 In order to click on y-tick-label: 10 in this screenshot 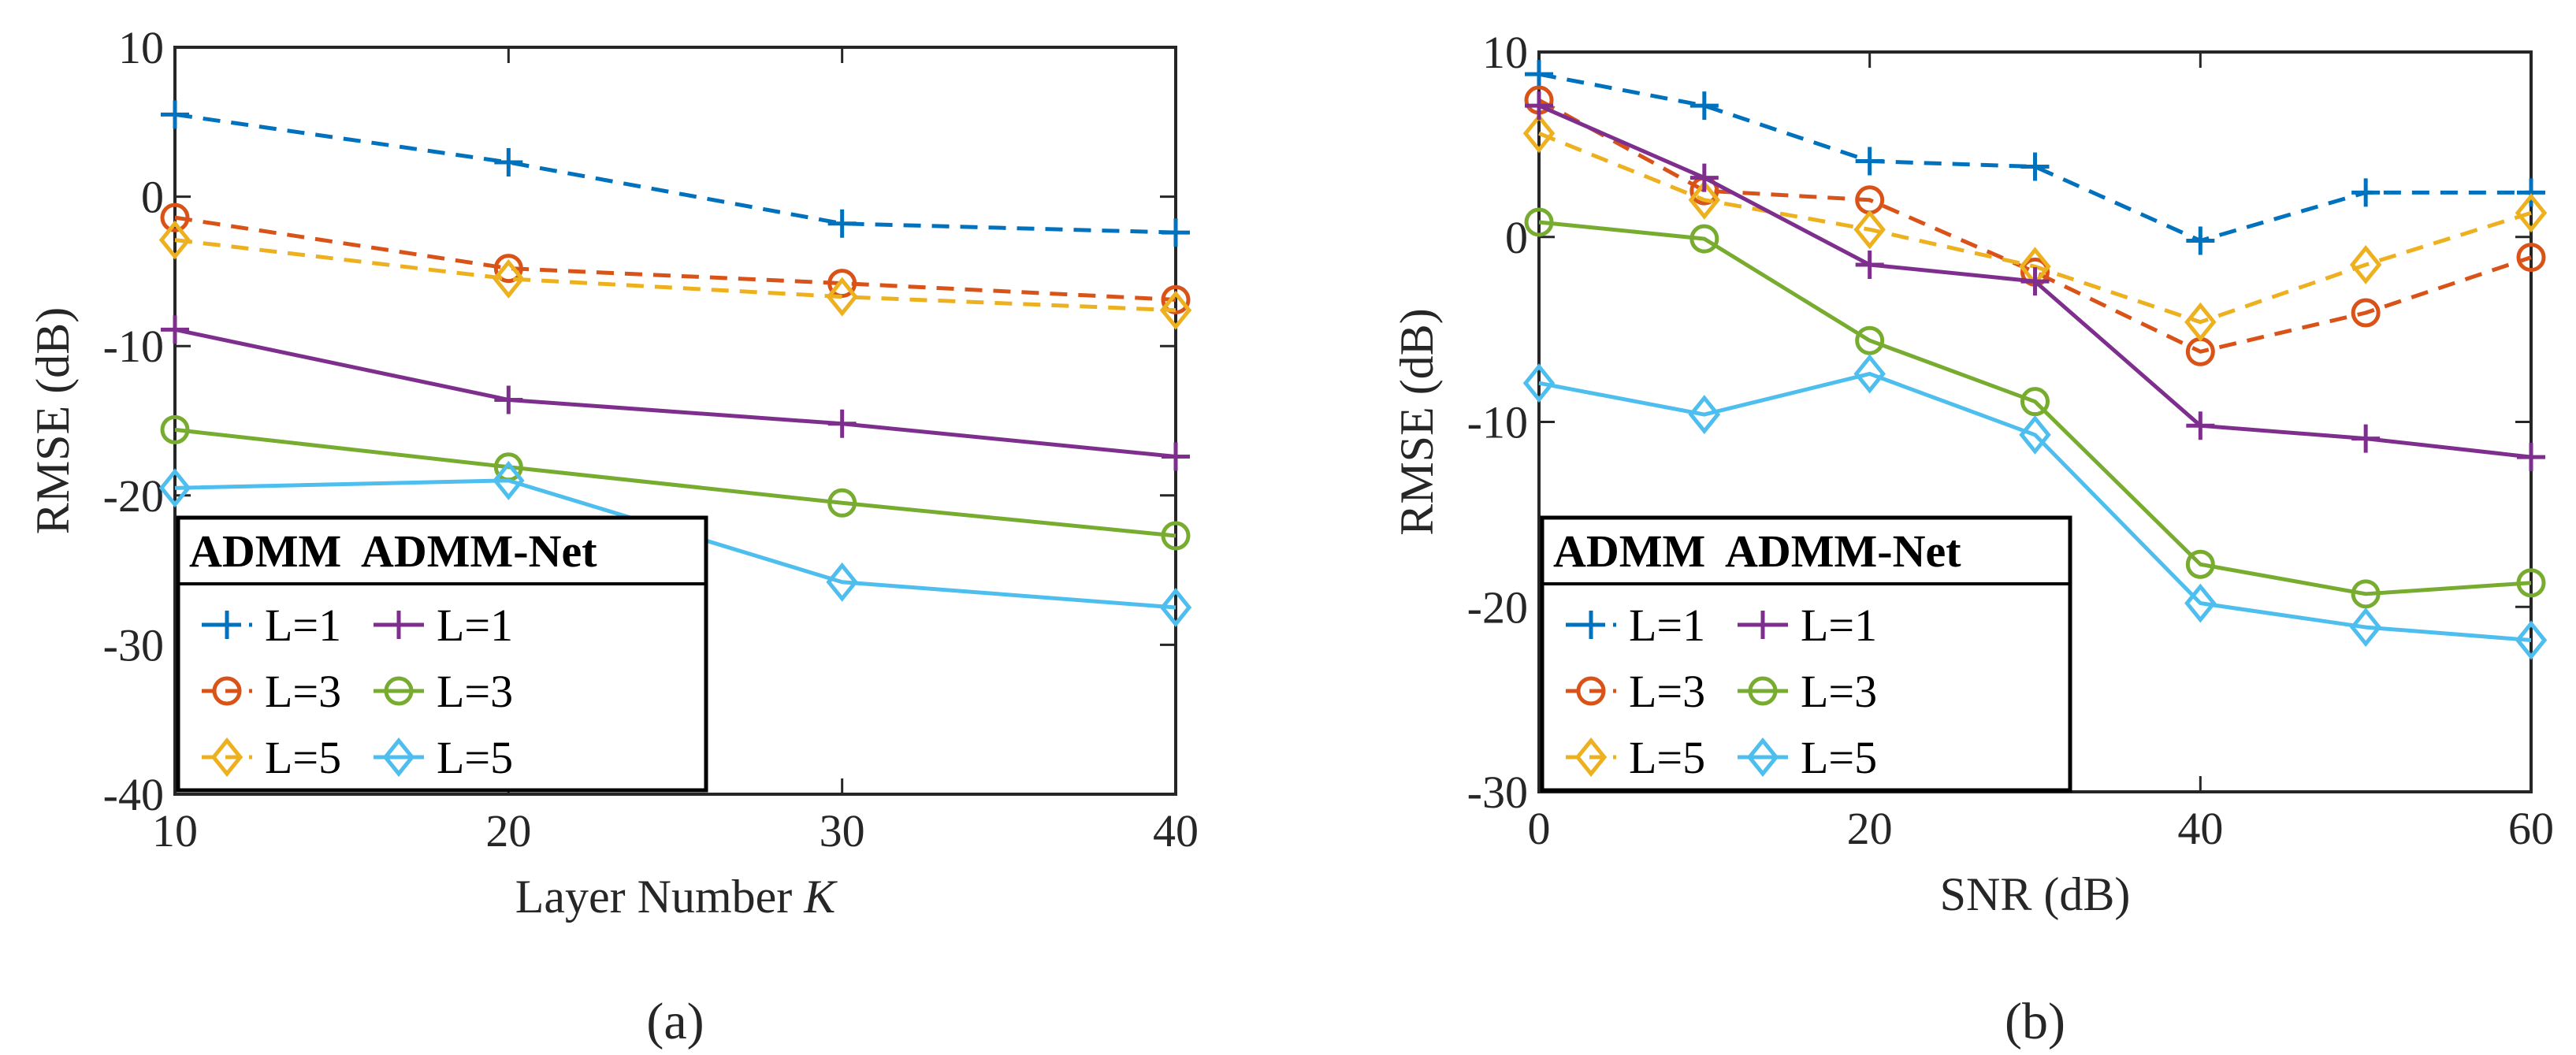, I will do `click(1505, 52)`.